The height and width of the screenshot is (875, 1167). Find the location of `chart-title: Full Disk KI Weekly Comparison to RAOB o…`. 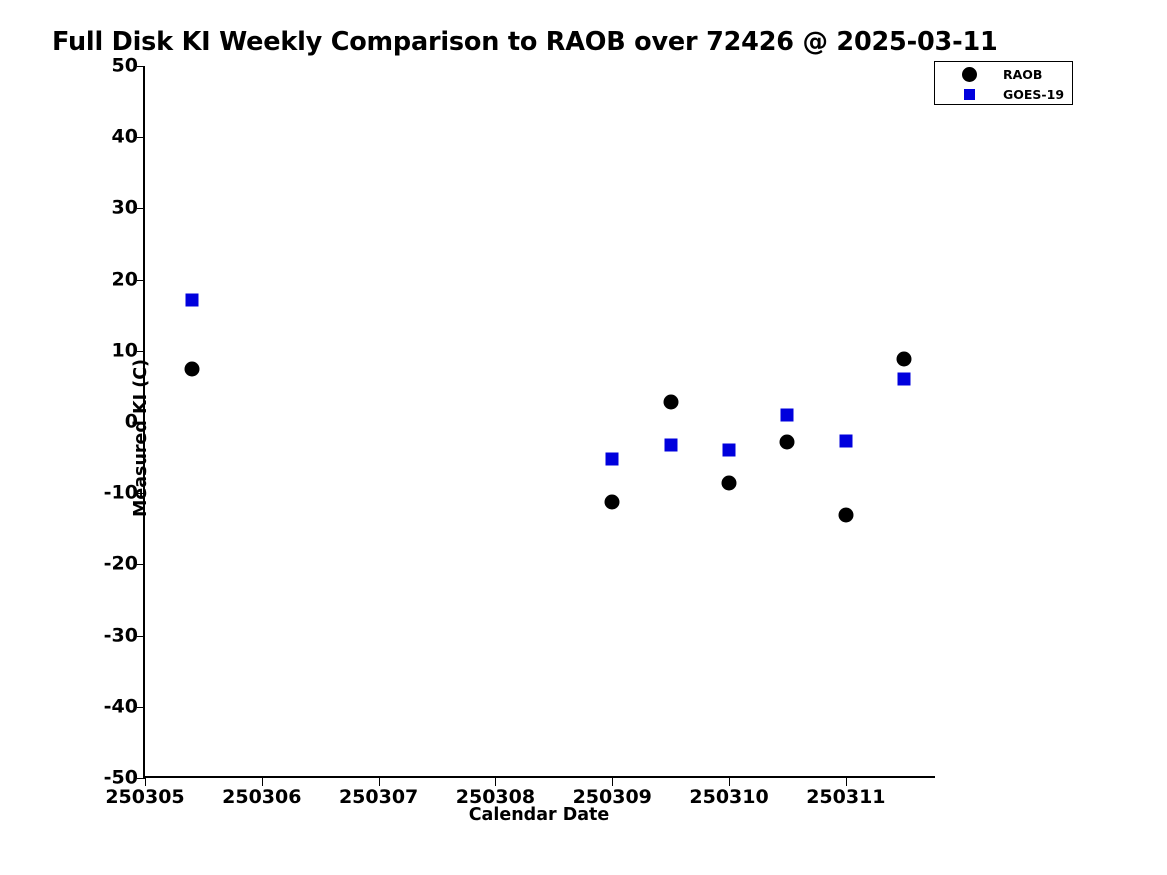

chart-title: Full Disk KI Weekly Comparison to RAOB o… is located at coordinates (525, 42).